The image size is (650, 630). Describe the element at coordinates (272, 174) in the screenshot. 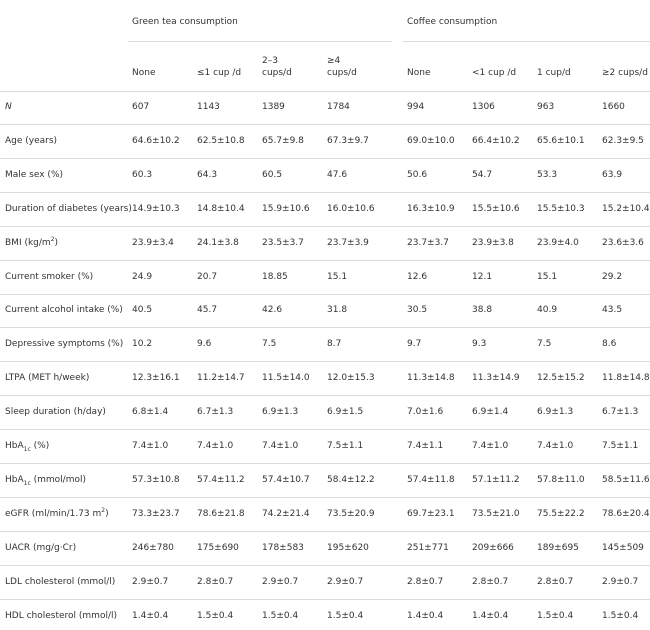

I see `cell: 60.5` at that location.